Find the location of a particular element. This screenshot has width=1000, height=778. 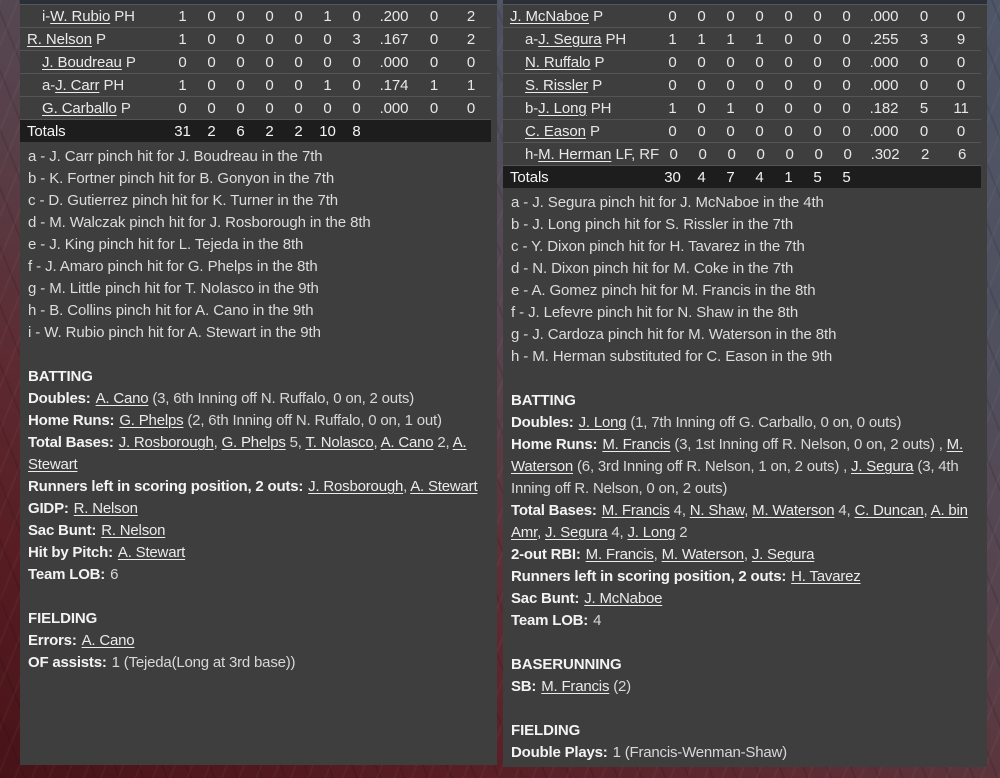

batter-name-cell: J. Boudreau P is located at coordinates (94, 62).